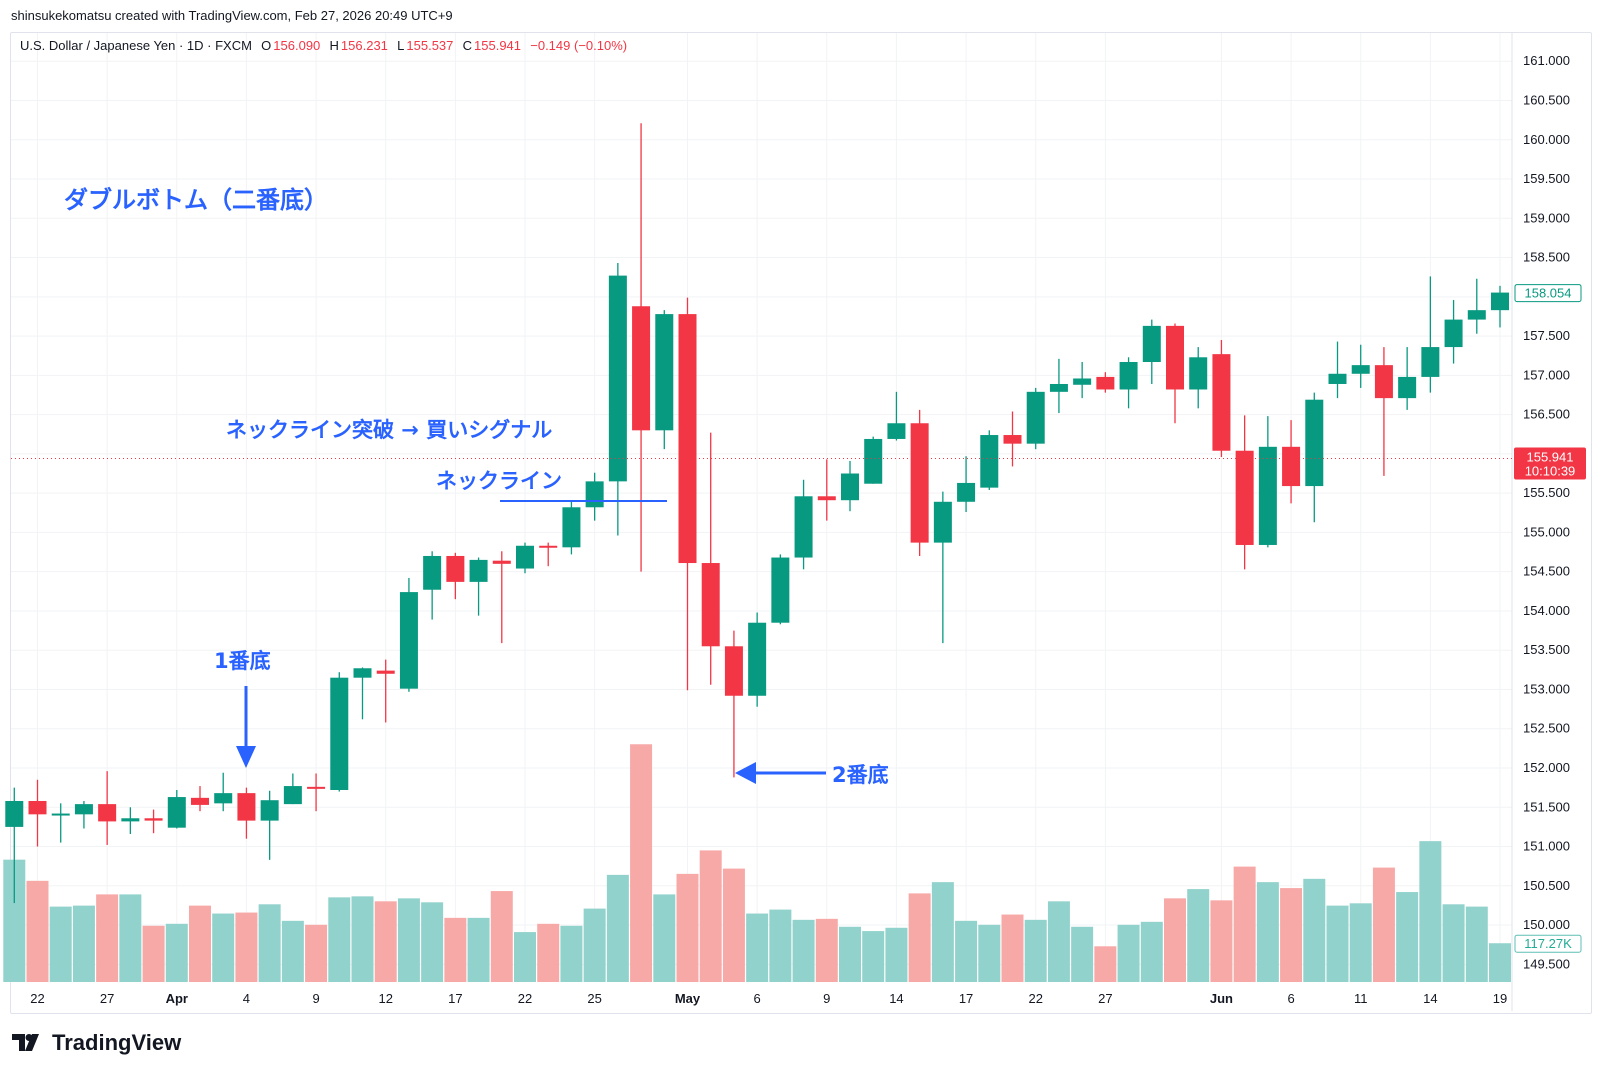  Describe the element at coordinates (1546, 257) in the screenshot. I see `price-tick-label: 158.500` at that location.